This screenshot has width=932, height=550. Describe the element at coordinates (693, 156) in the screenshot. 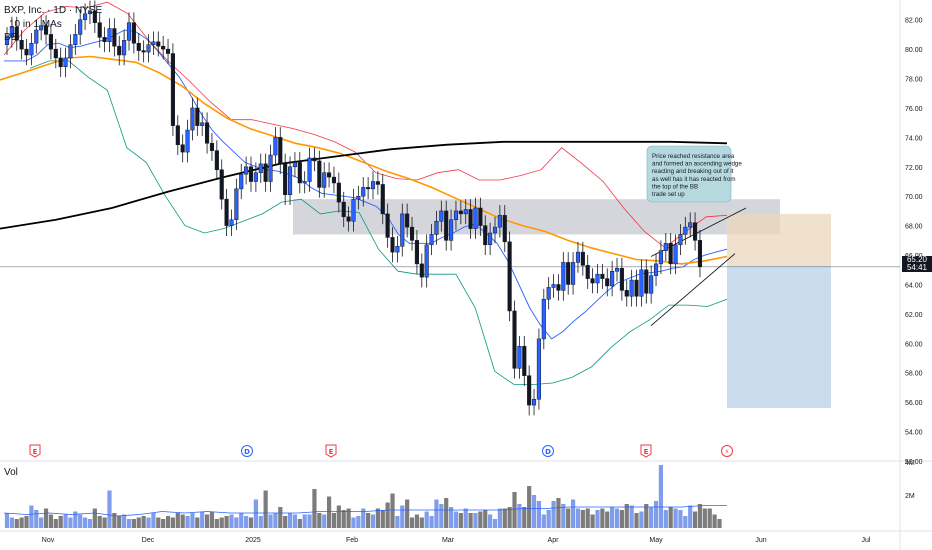

I see `annotation-line: Price reached resistance area` at that location.